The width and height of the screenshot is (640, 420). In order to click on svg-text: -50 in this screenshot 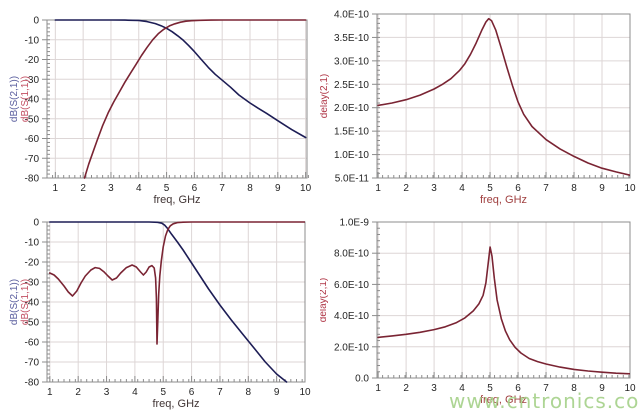, I will do `click(32, 119)`.